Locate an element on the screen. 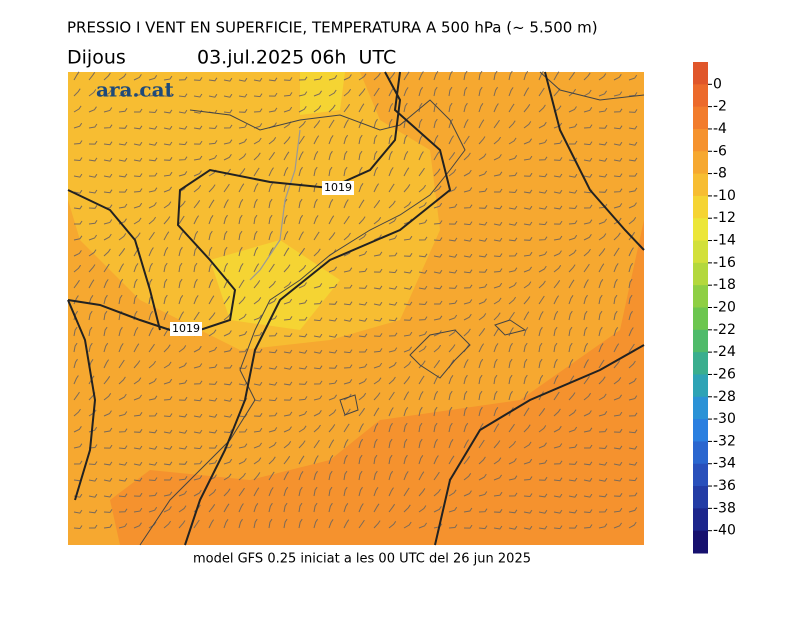 The image size is (800, 621). colorbar-label: -16 is located at coordinates (724, 263).